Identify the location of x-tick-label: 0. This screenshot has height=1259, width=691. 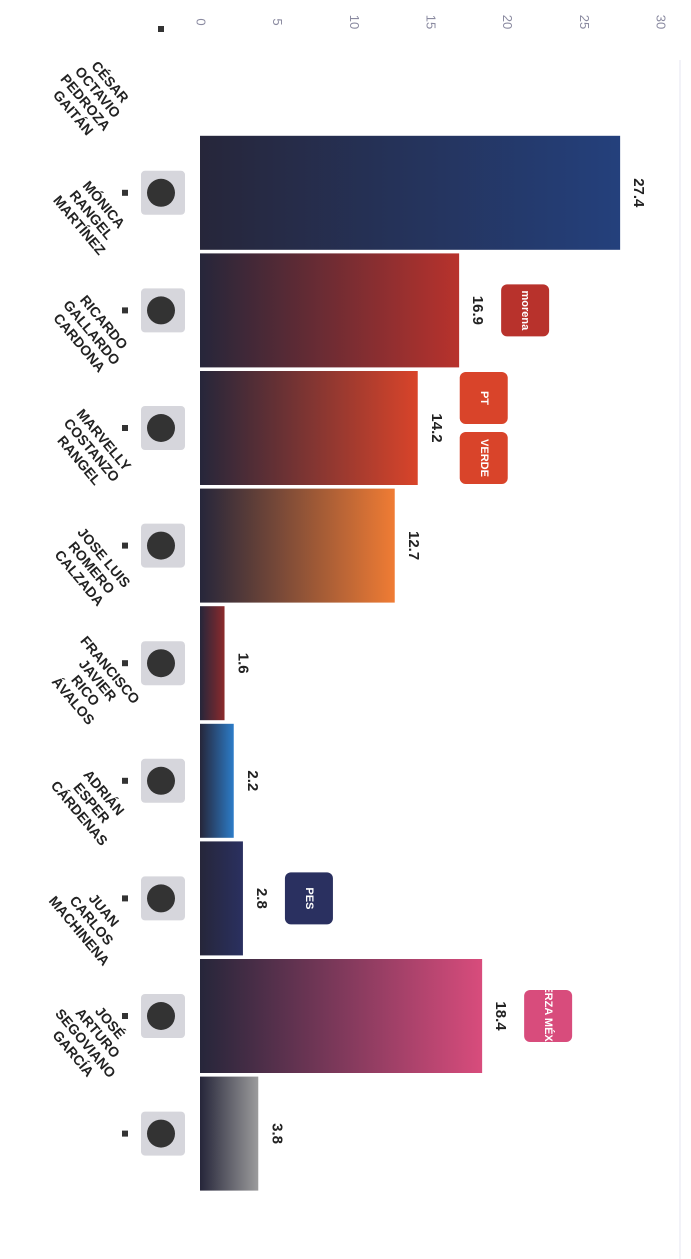
(201, 21).